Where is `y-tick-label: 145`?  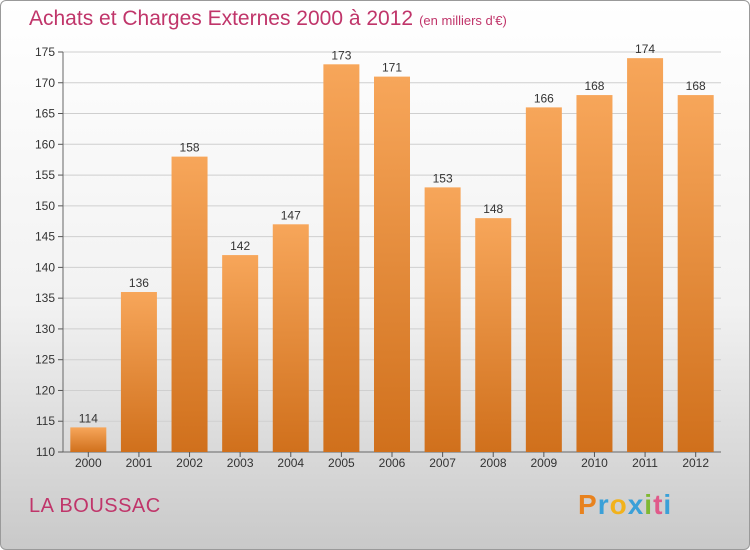
y-tick-label: 145 is located at coordinates (45, 237).